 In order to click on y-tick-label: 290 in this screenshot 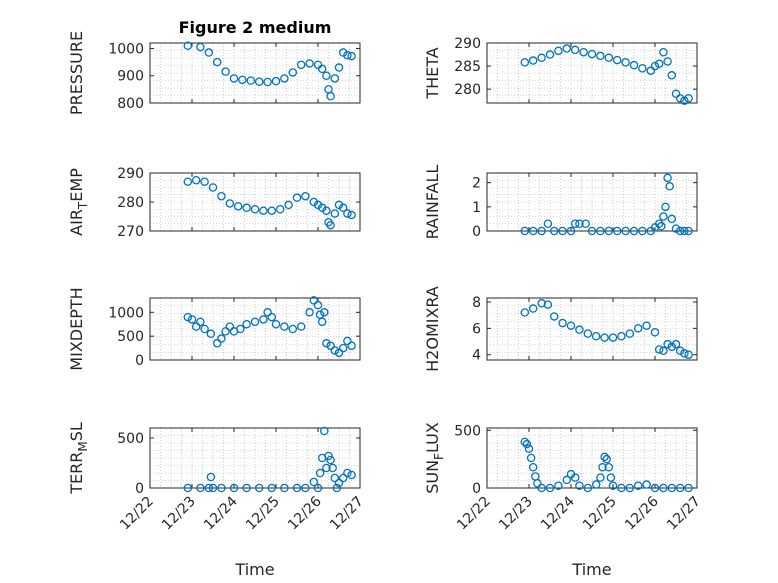, I will do `click(130, 174)`.